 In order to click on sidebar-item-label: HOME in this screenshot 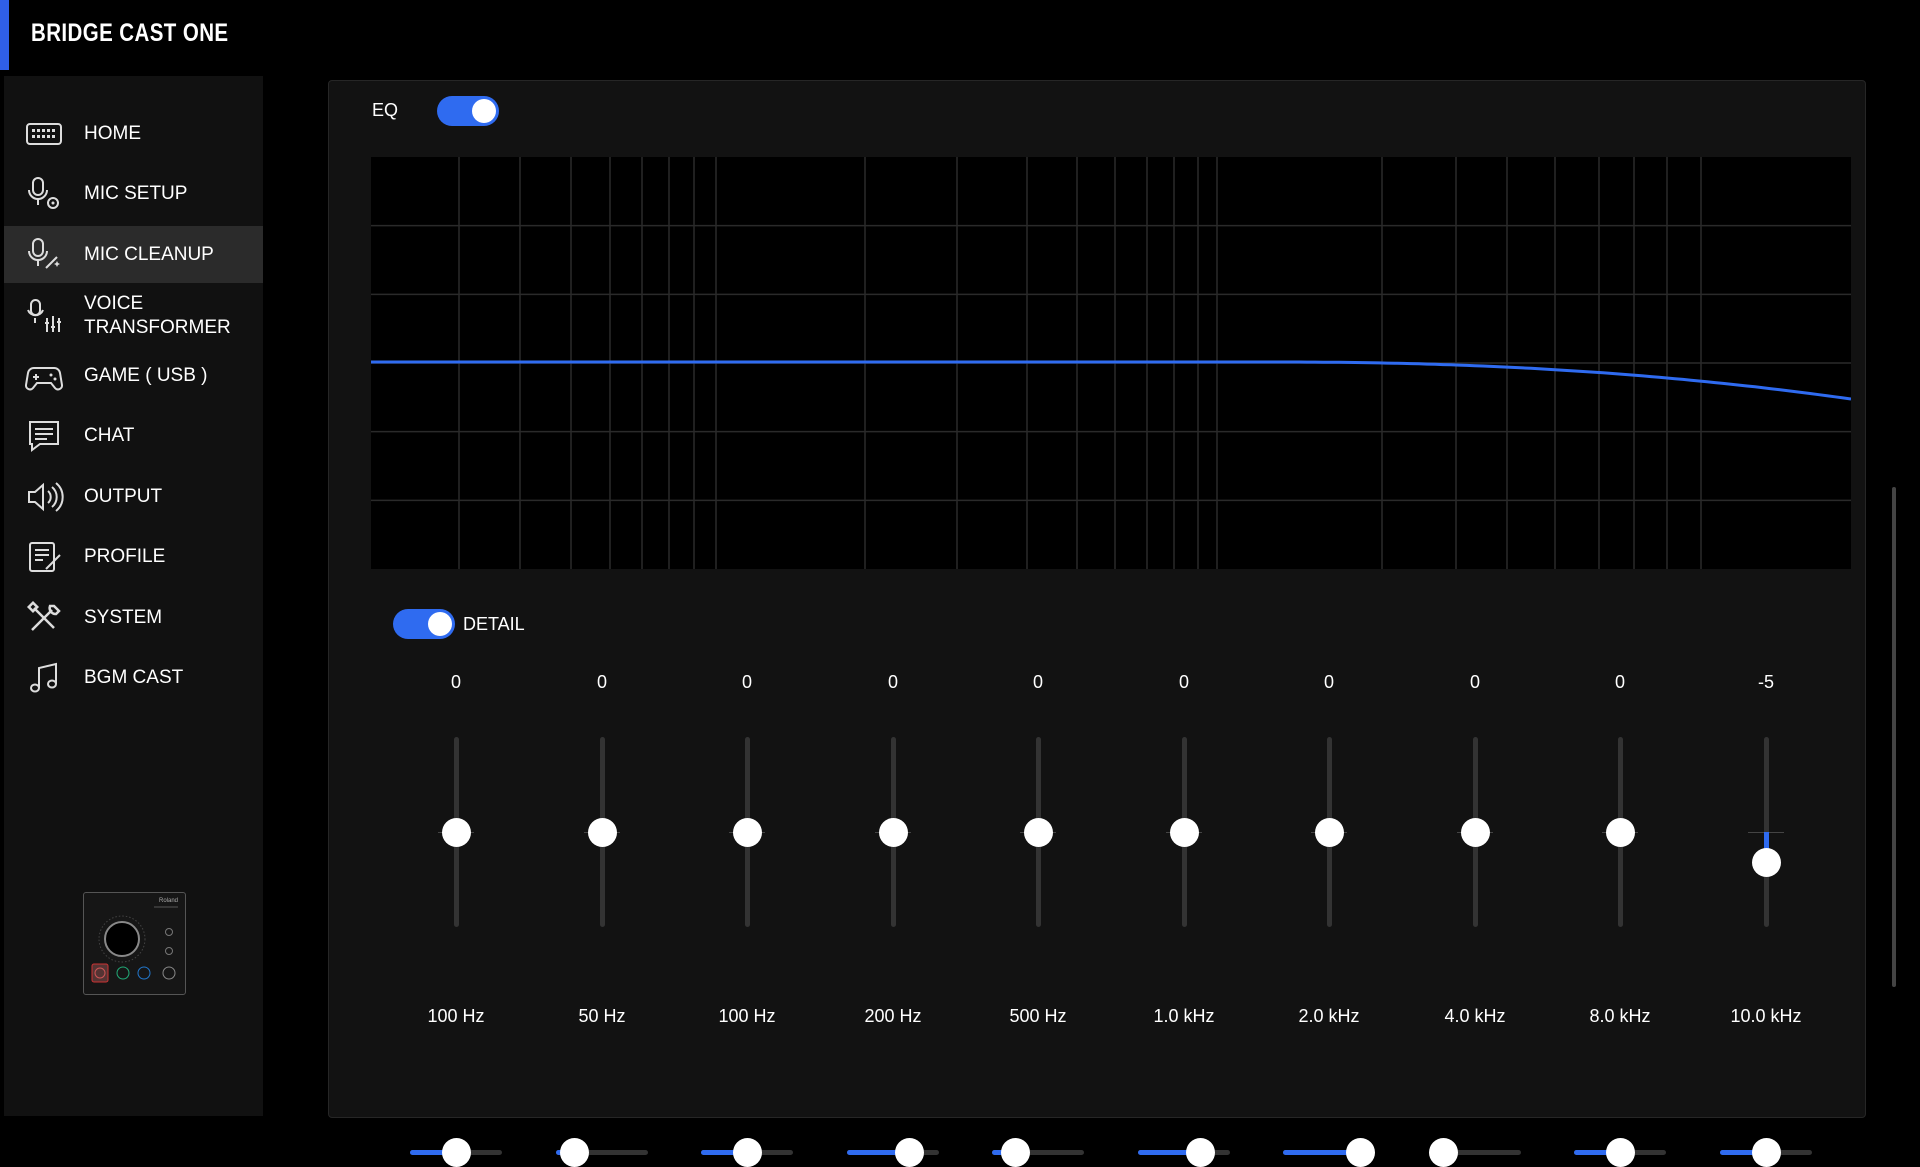, I will do `click(112, 133)`.